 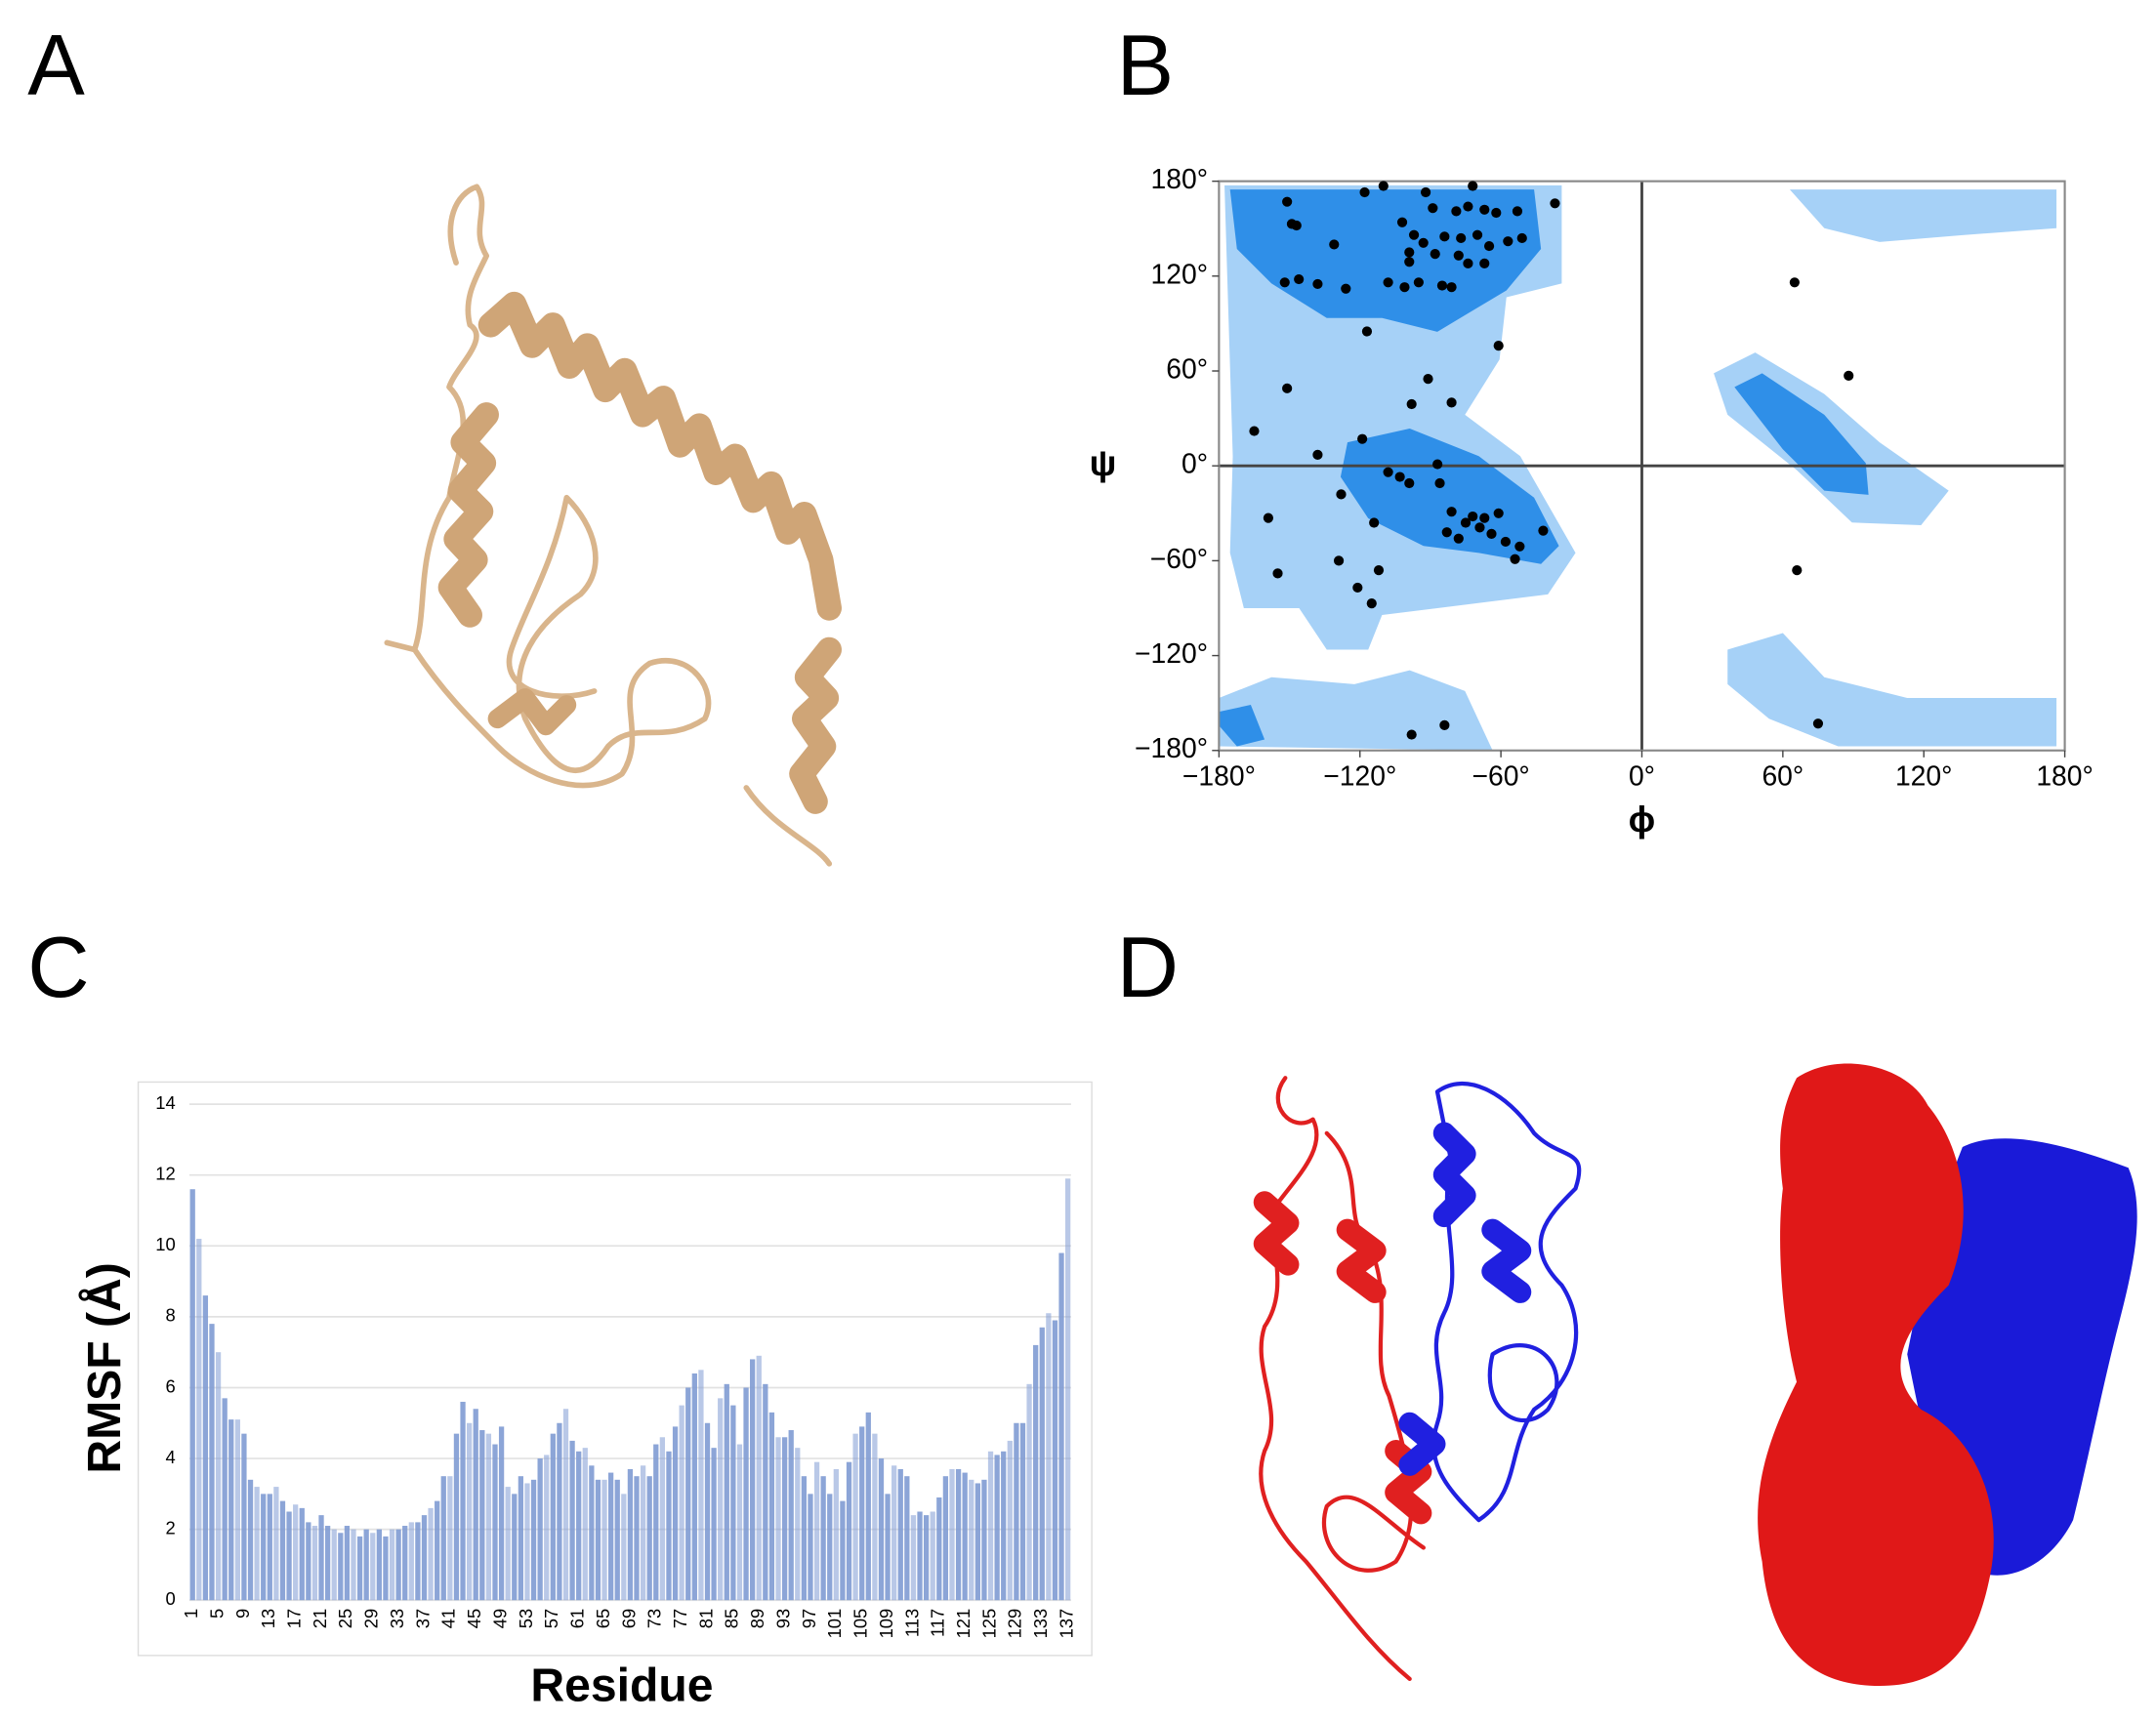 What do you see at coordinates (56, 65) in the screenshot?
I see `panel-label: A` at bounding box center [56, 65].